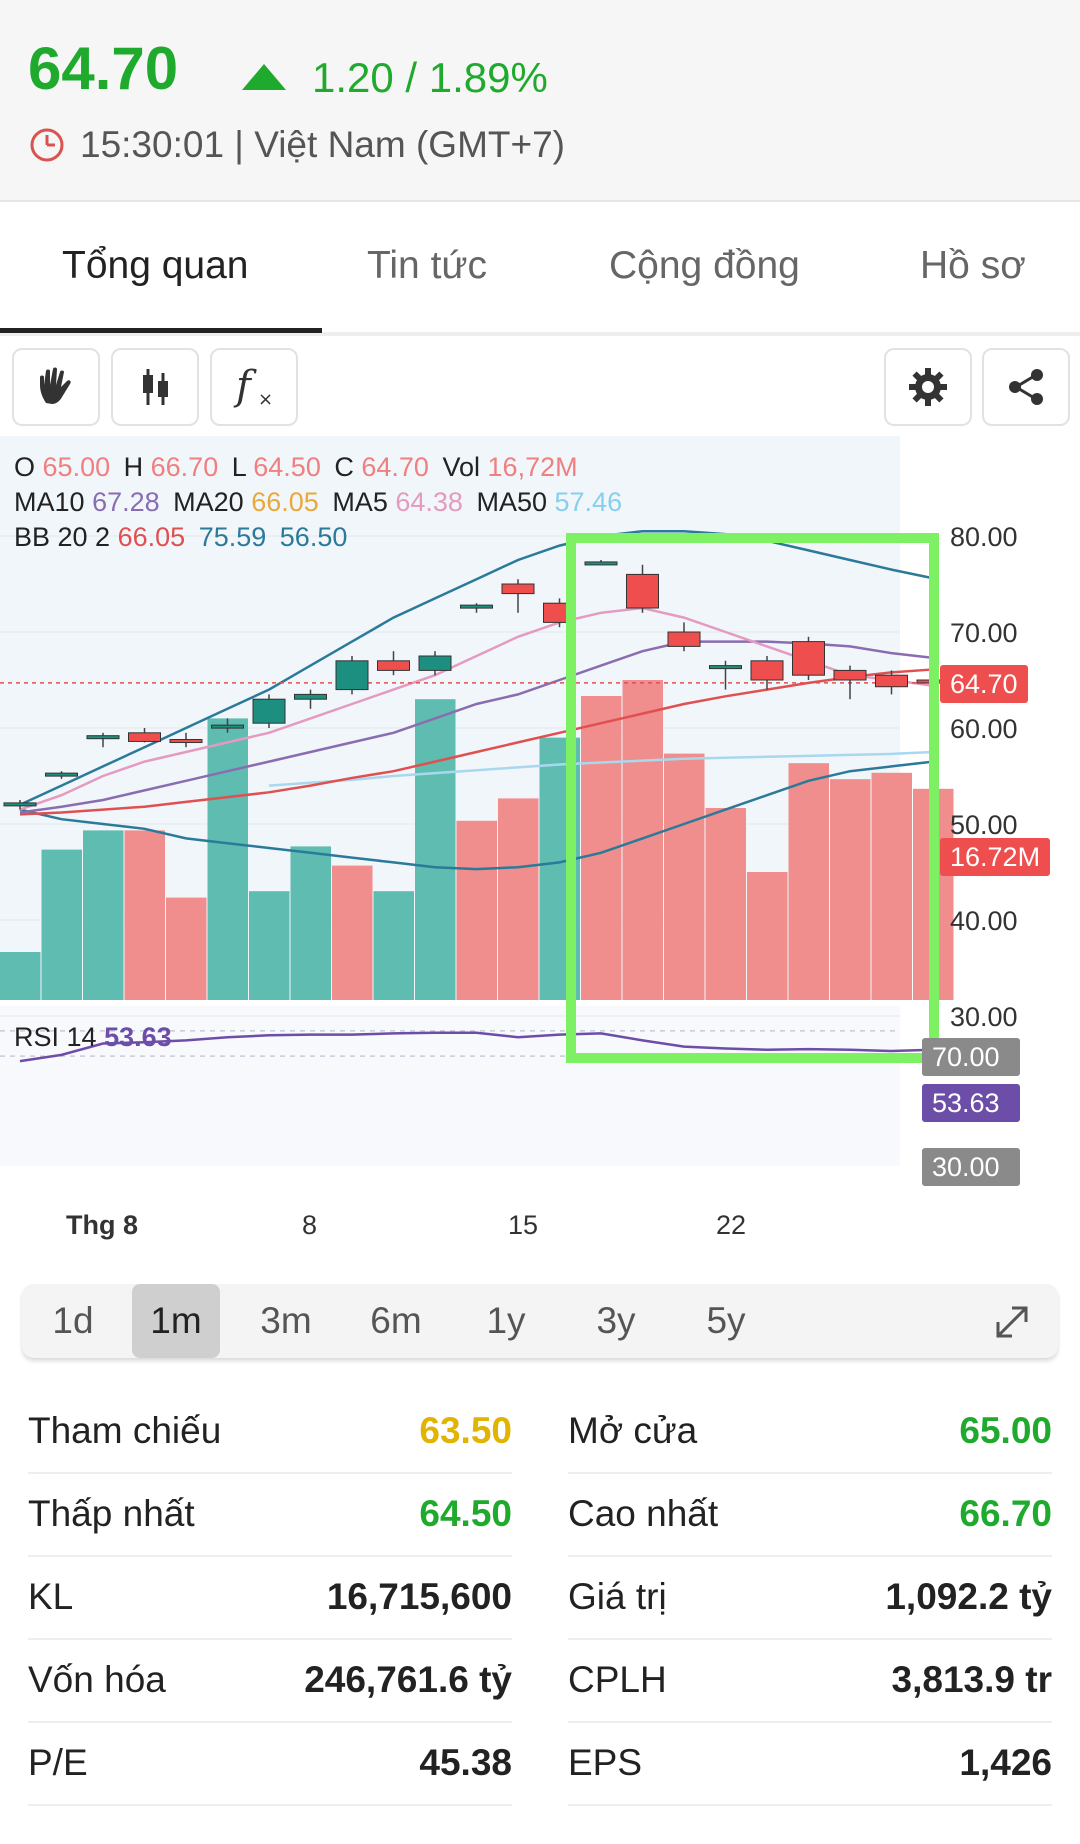 The image size is (1080, 1844). What do you see at coordinates (313, 537) in the screenshot?
I see `bb-lower-value: 56.50` at bounding box center [313, 537].